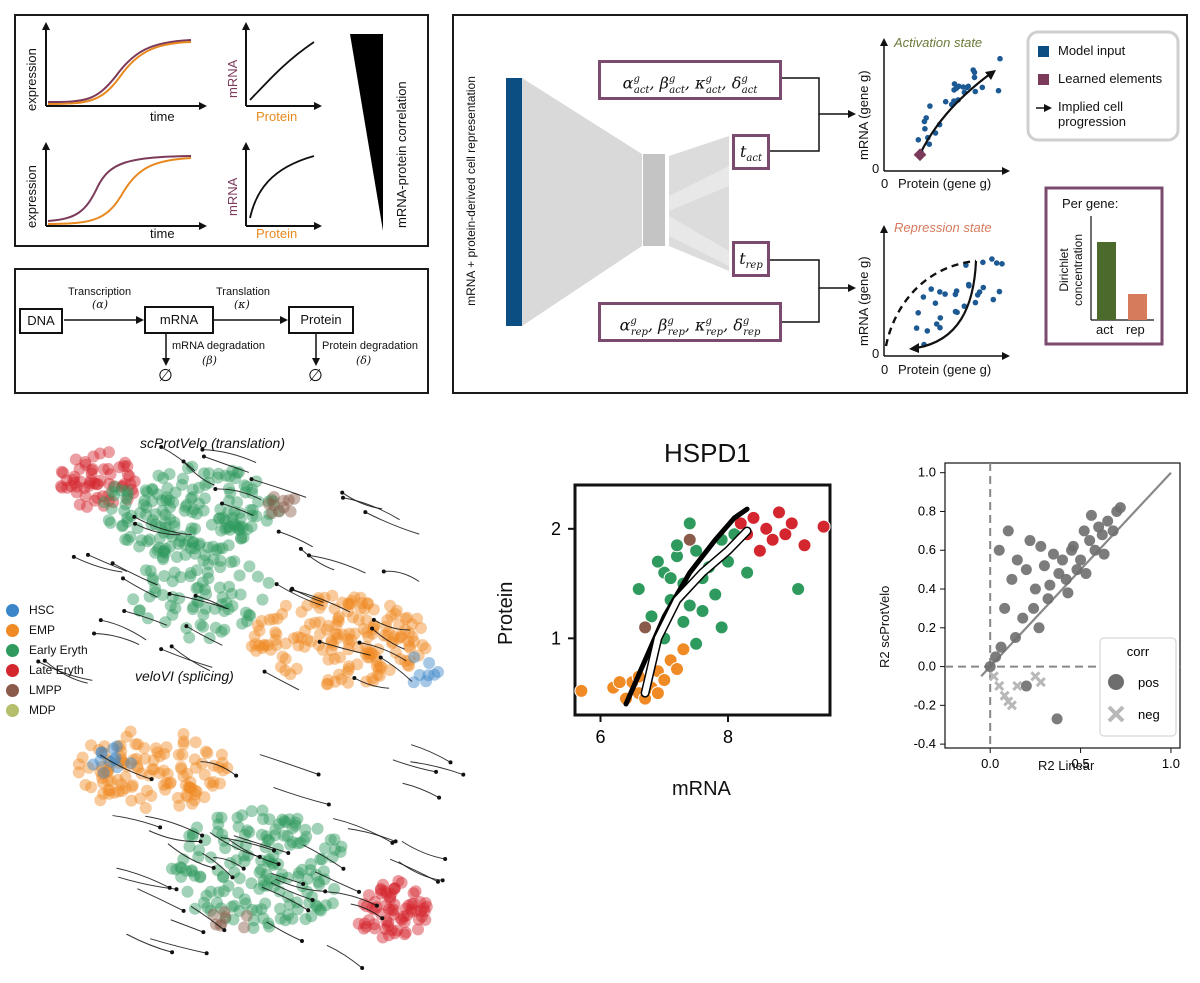 The width and height of the screenshot is (1200, 983). What do you see at coordinates (31, 196) in the screenshot?
I see `expression-label-bottom: expression` at bounding box center [31, 196].